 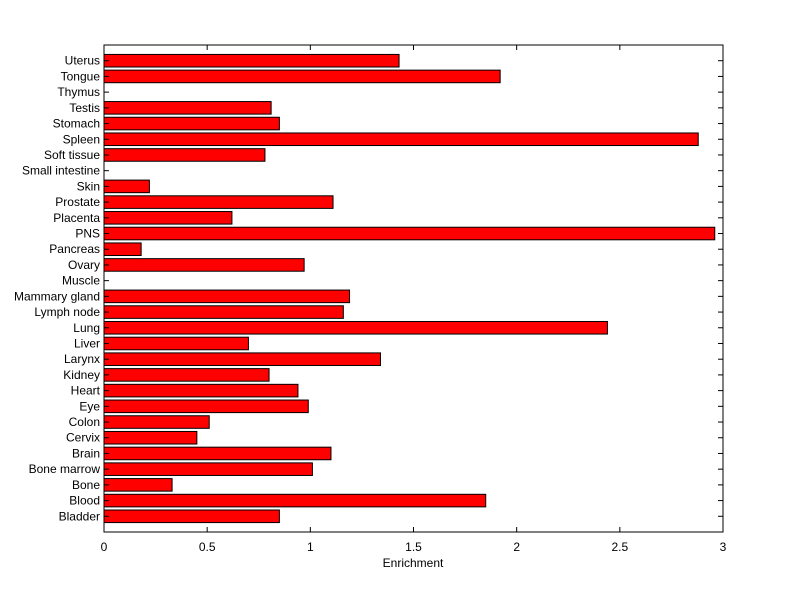 I want to click on bar-mammary-gland, so click(x=227, y=296).